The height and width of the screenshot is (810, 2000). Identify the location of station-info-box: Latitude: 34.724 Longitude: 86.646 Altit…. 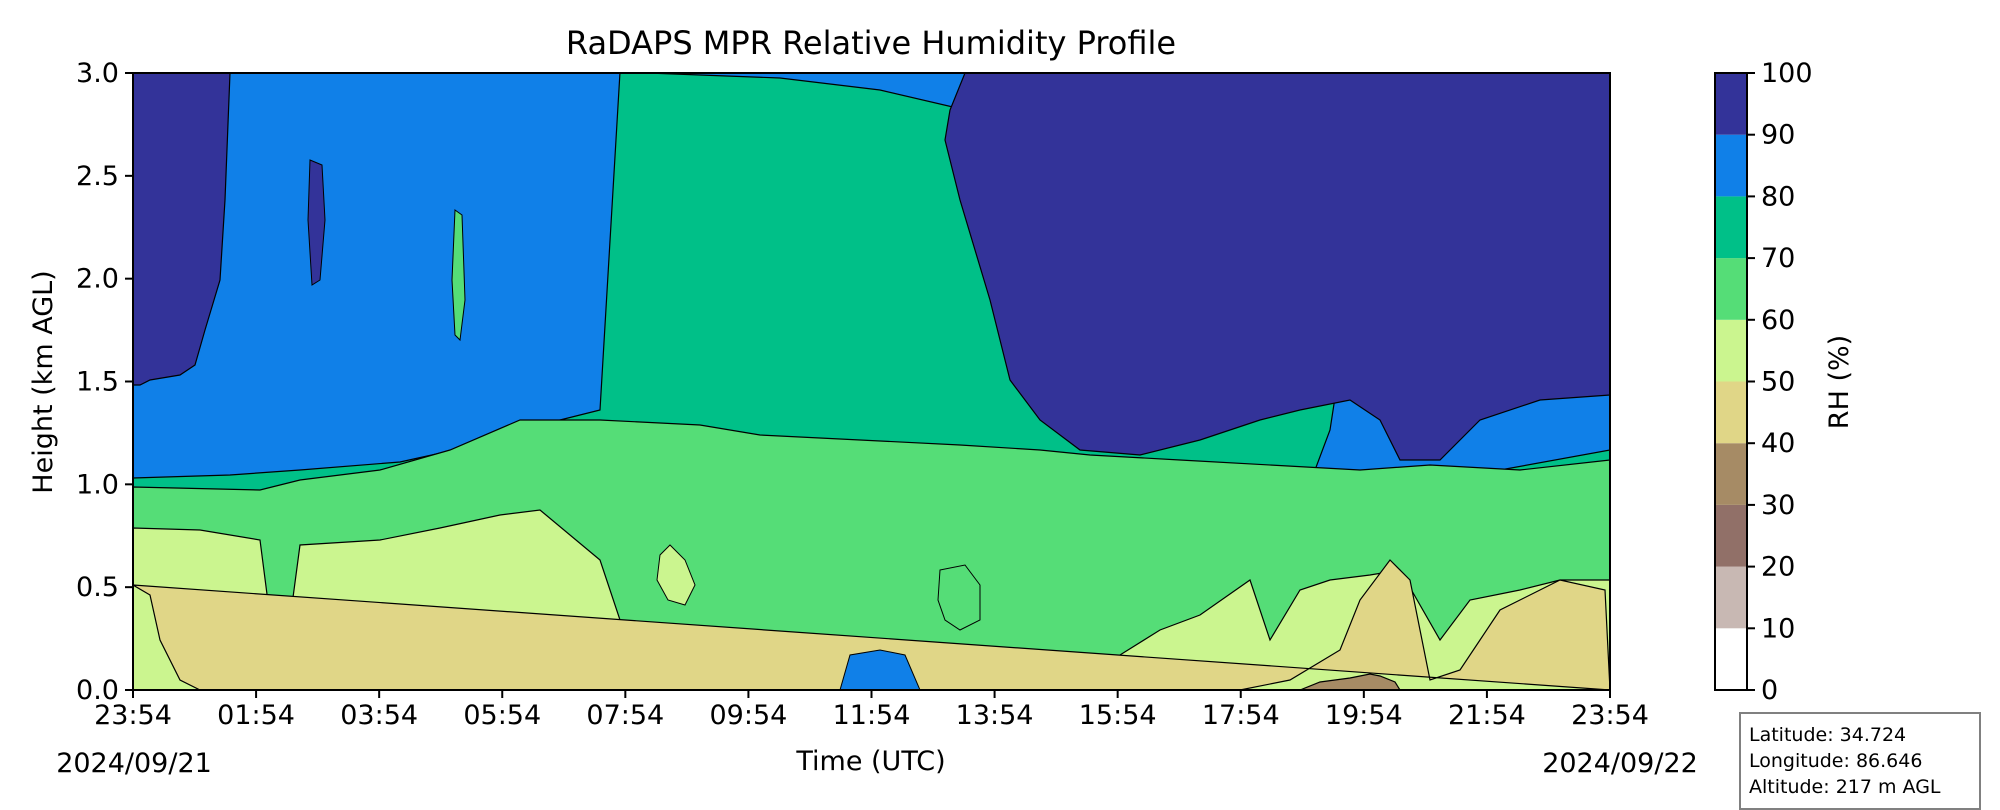
(1860, 761).